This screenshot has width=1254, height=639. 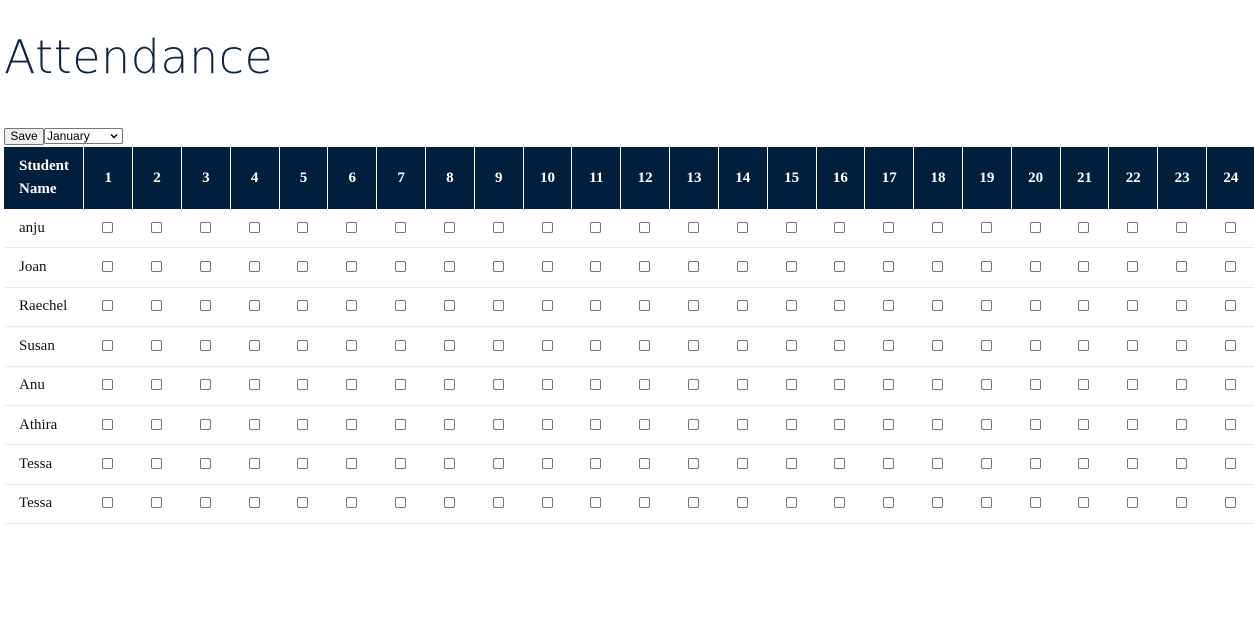 What do you see at coordinates (24, 136) in the screenshot?
I see `save-button: Save` at bounding box center [24, 136].